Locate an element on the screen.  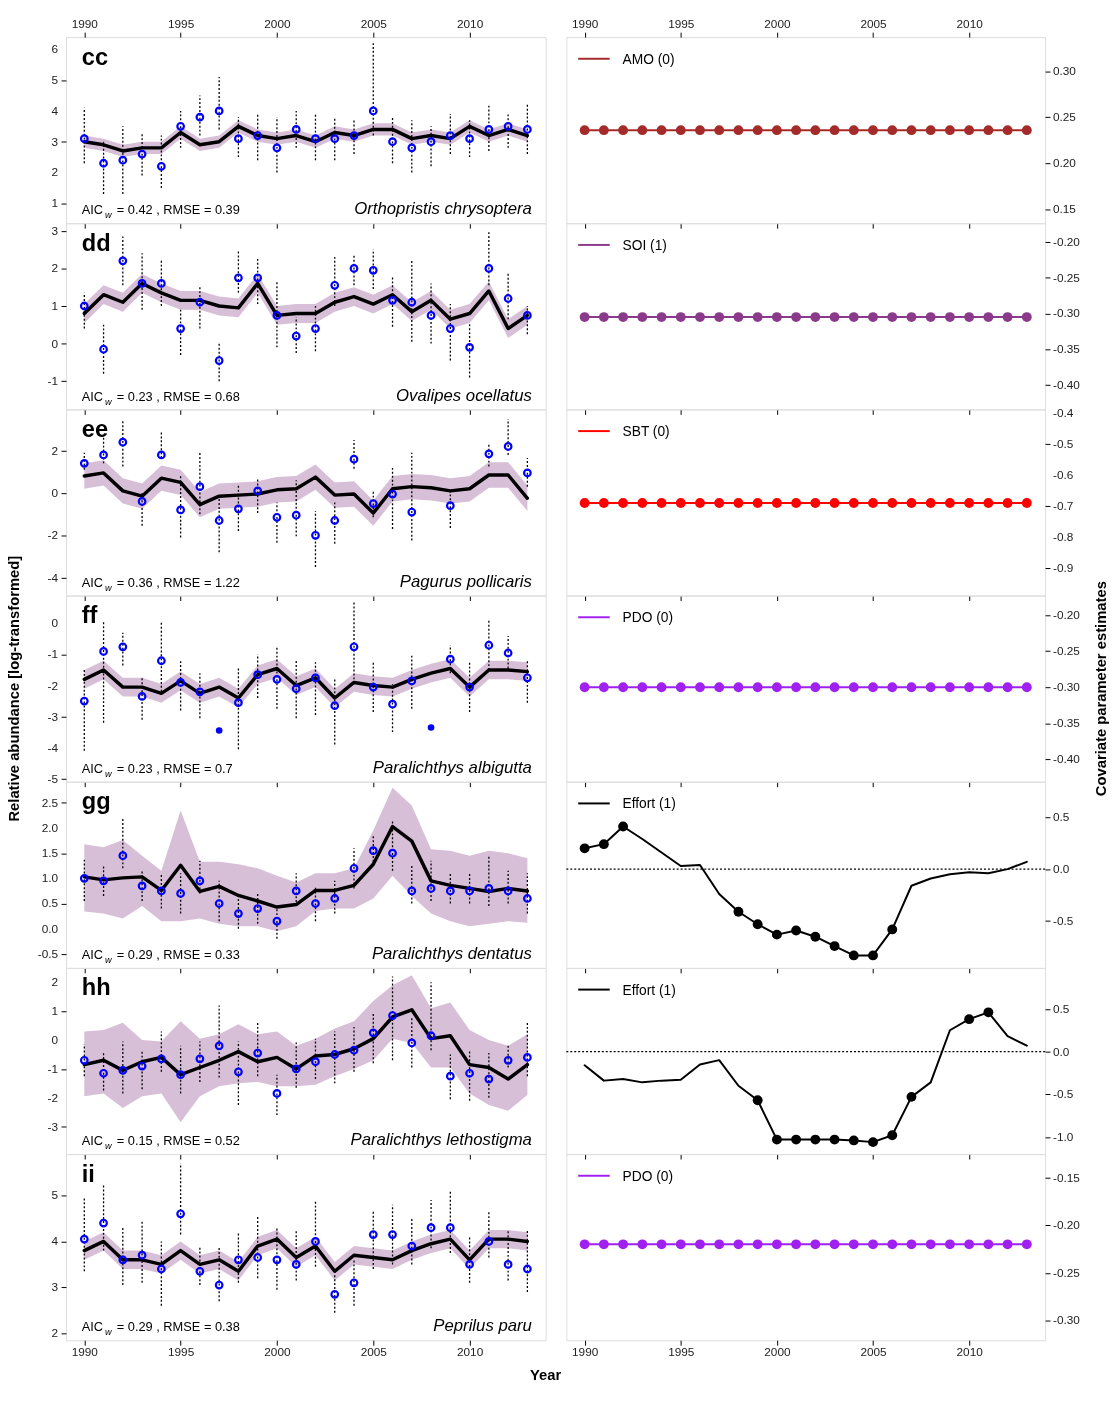
legend-label: PDO (0) is located at coordinates (647, 618).